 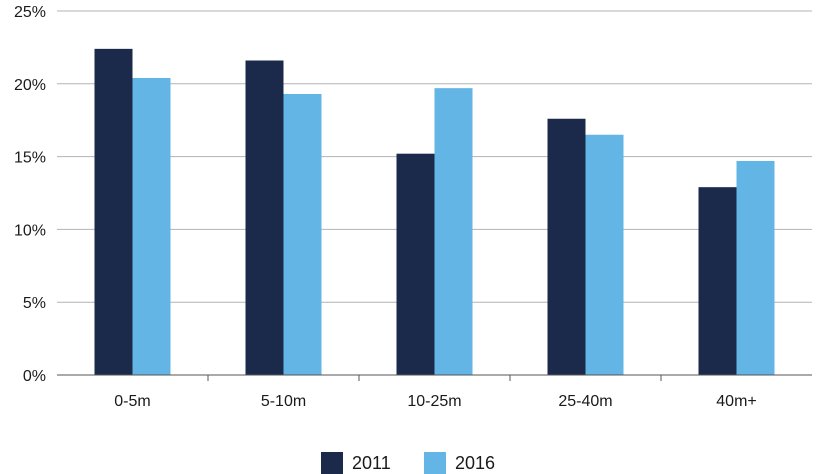 What do you see at coordinates (566, 246) in the screenshot?
I see `bar-2011-25-40m` at bounding box center [566, 246].